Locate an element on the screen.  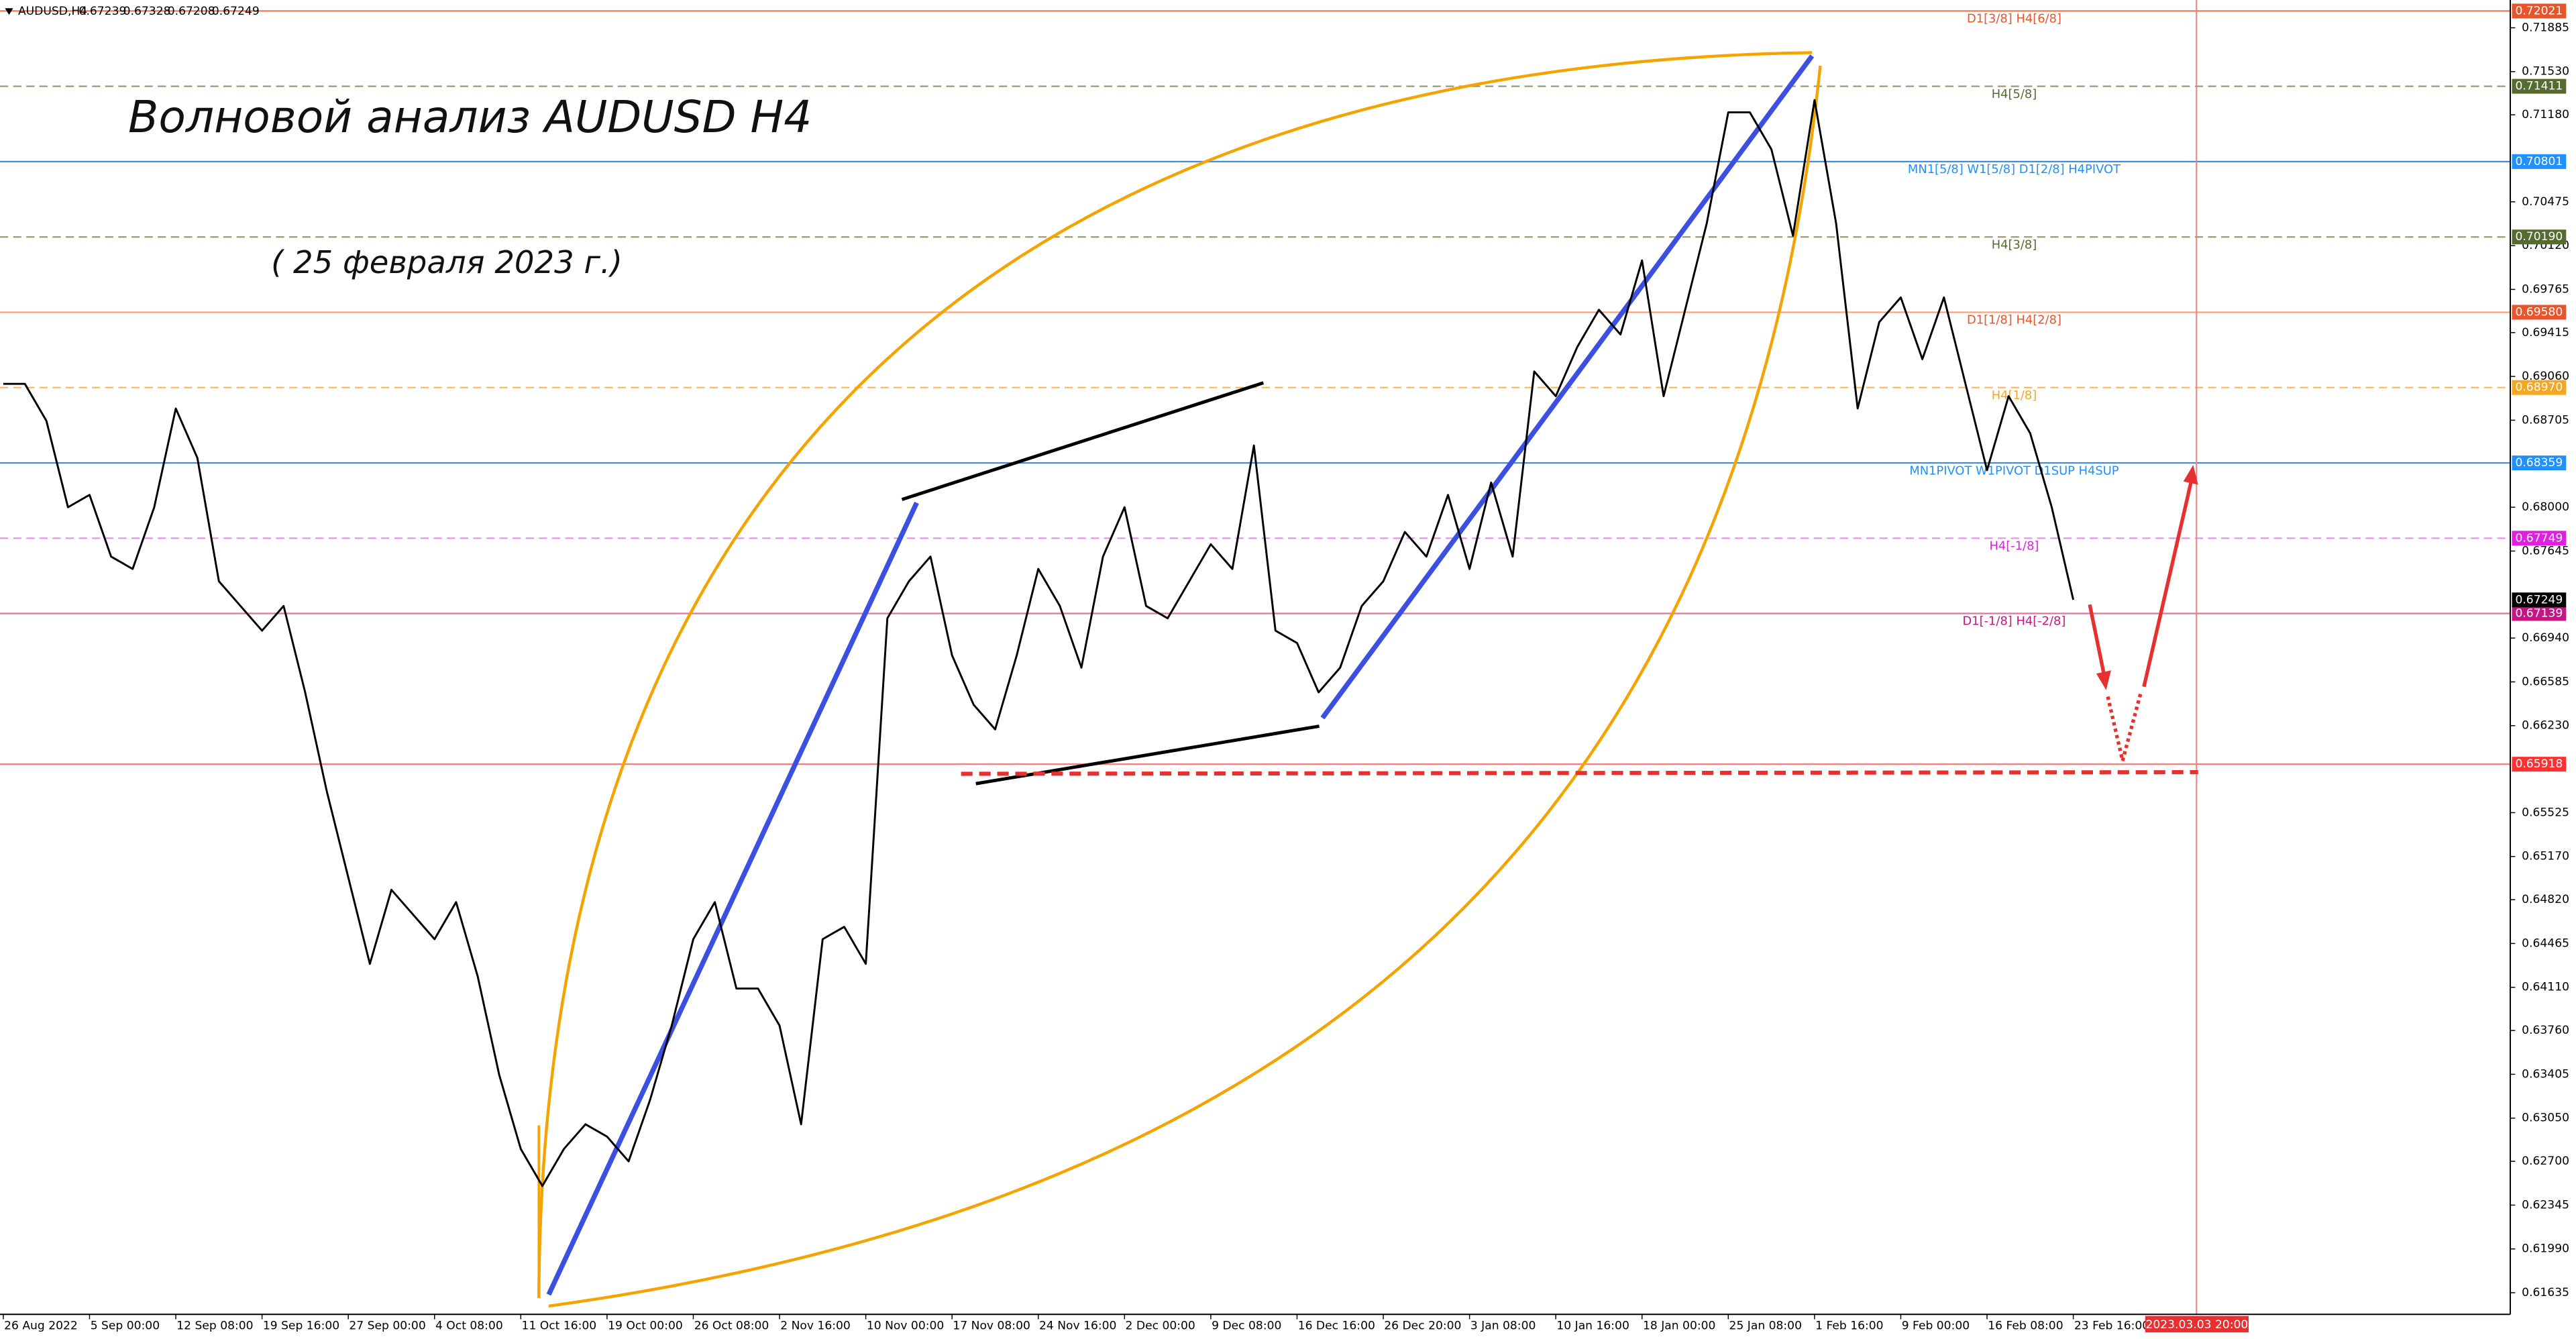
y-tick-label: 0.69060 is located at coordinates (2545, 376).